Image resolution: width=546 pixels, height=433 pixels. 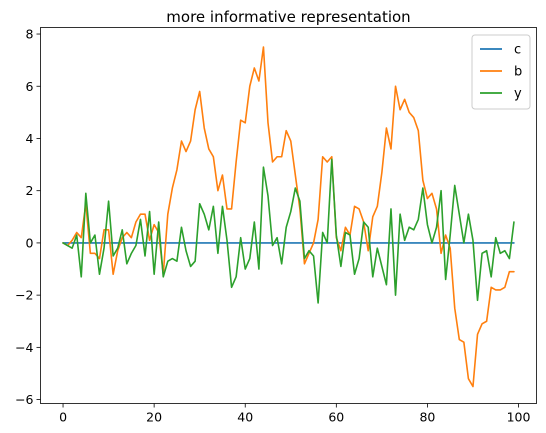 What do you see at coordinates (295, 414) in the screenshot?
I see `x-axis: 0 20 40 60 80 100` at bounding box center [295, 414].